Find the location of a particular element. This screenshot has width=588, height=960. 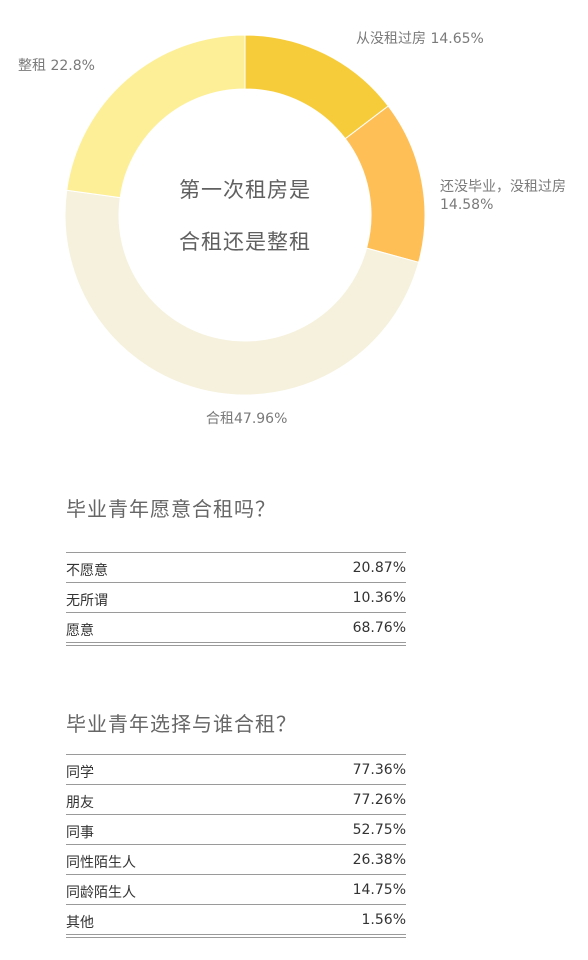

section-title-willing: 毕业青年愿意合租吗？ is located at coordinates (171, 509).